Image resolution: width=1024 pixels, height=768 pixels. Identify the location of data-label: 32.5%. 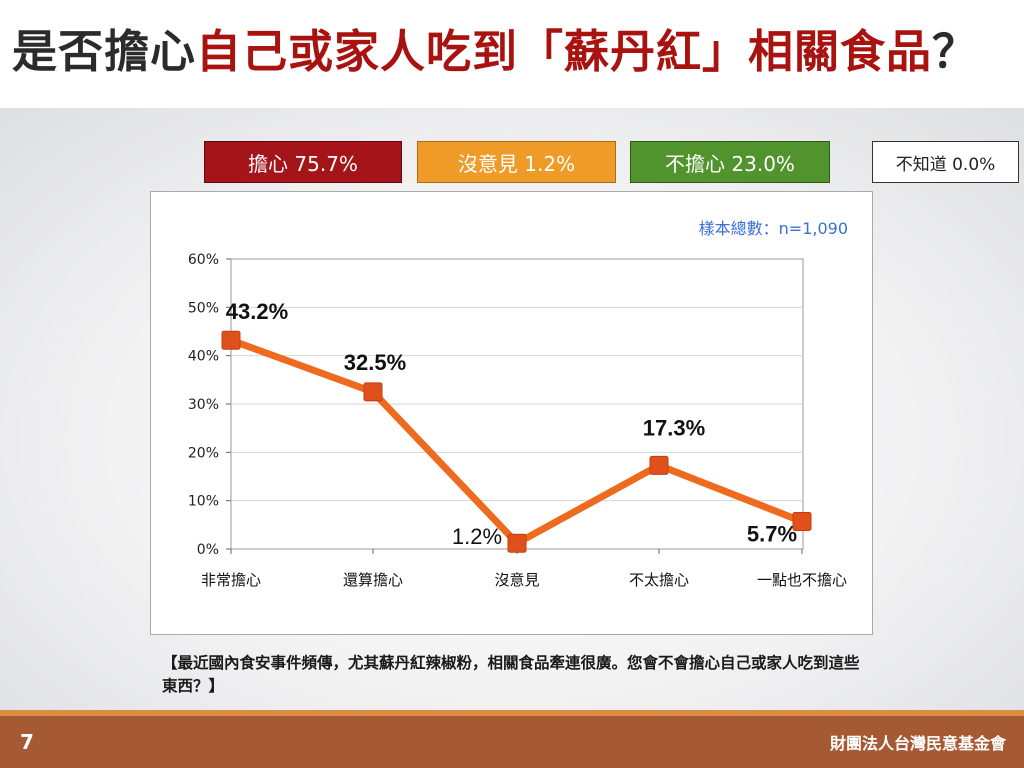
(375, 362).